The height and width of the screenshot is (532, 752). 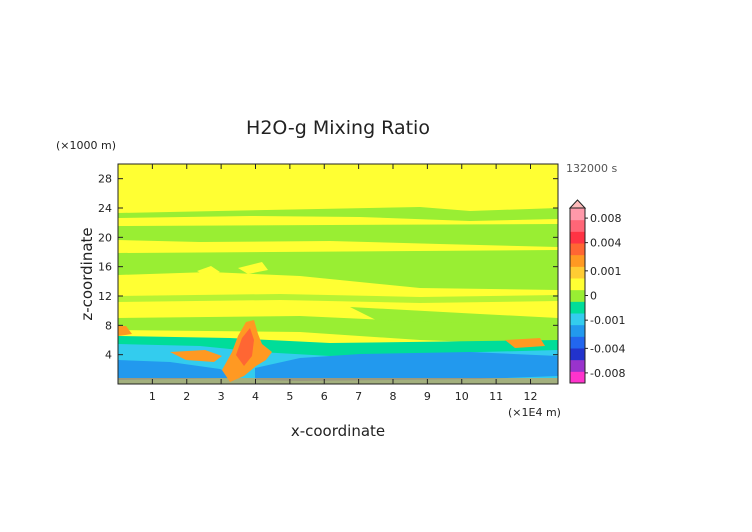 I want to click on x-tick-label: 11, so click(x=496, y=396).